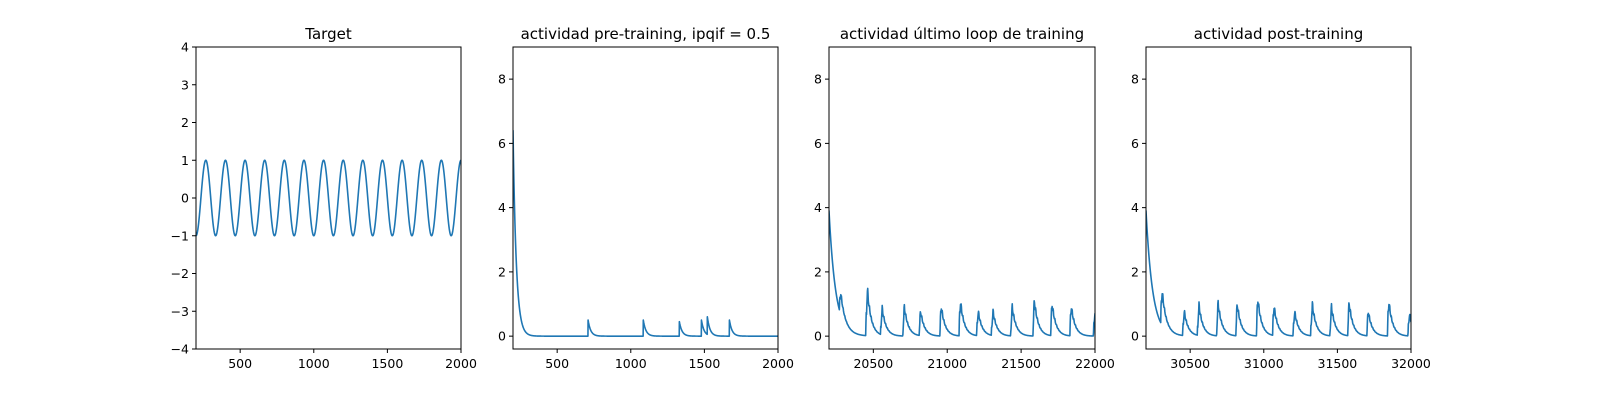 Image resolution: width=1600 pixels, height=400 pixels. I want to click on x-tick-label: 22000, so click(1095, 363).